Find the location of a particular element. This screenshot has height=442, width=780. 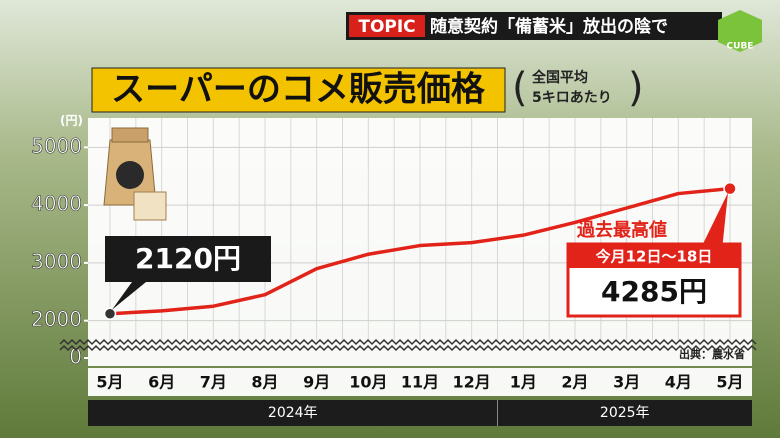

title-box is located at coordinates (298, 90).